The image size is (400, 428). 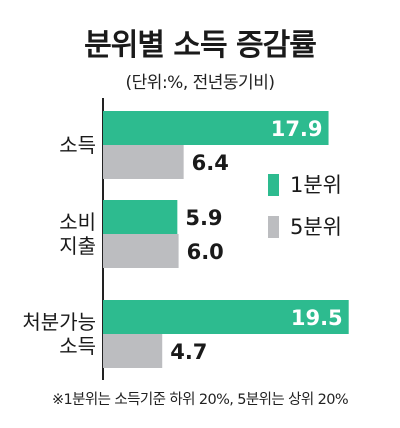 I want to click on chart-title: 분위별 소득 증감률, so click(x=200, y=45).